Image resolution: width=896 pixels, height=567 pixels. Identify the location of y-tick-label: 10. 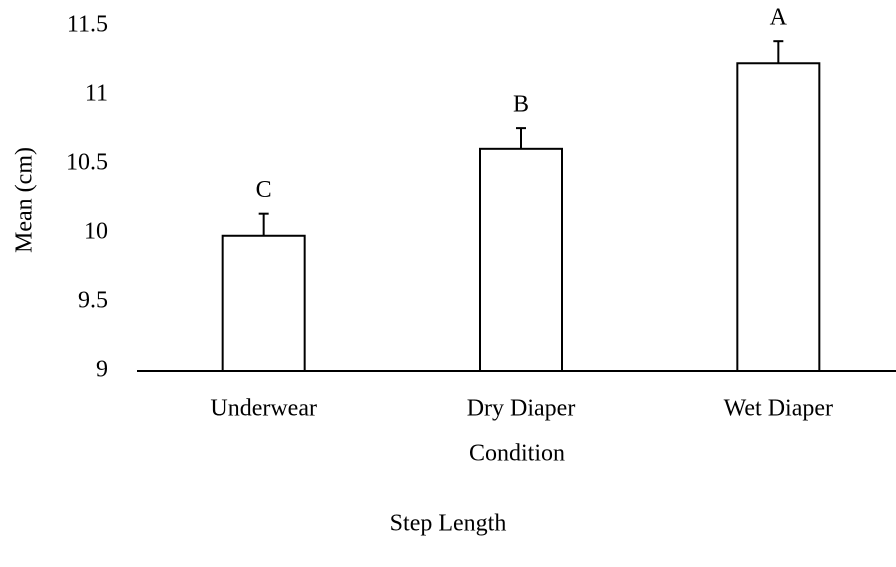
(96, 232).